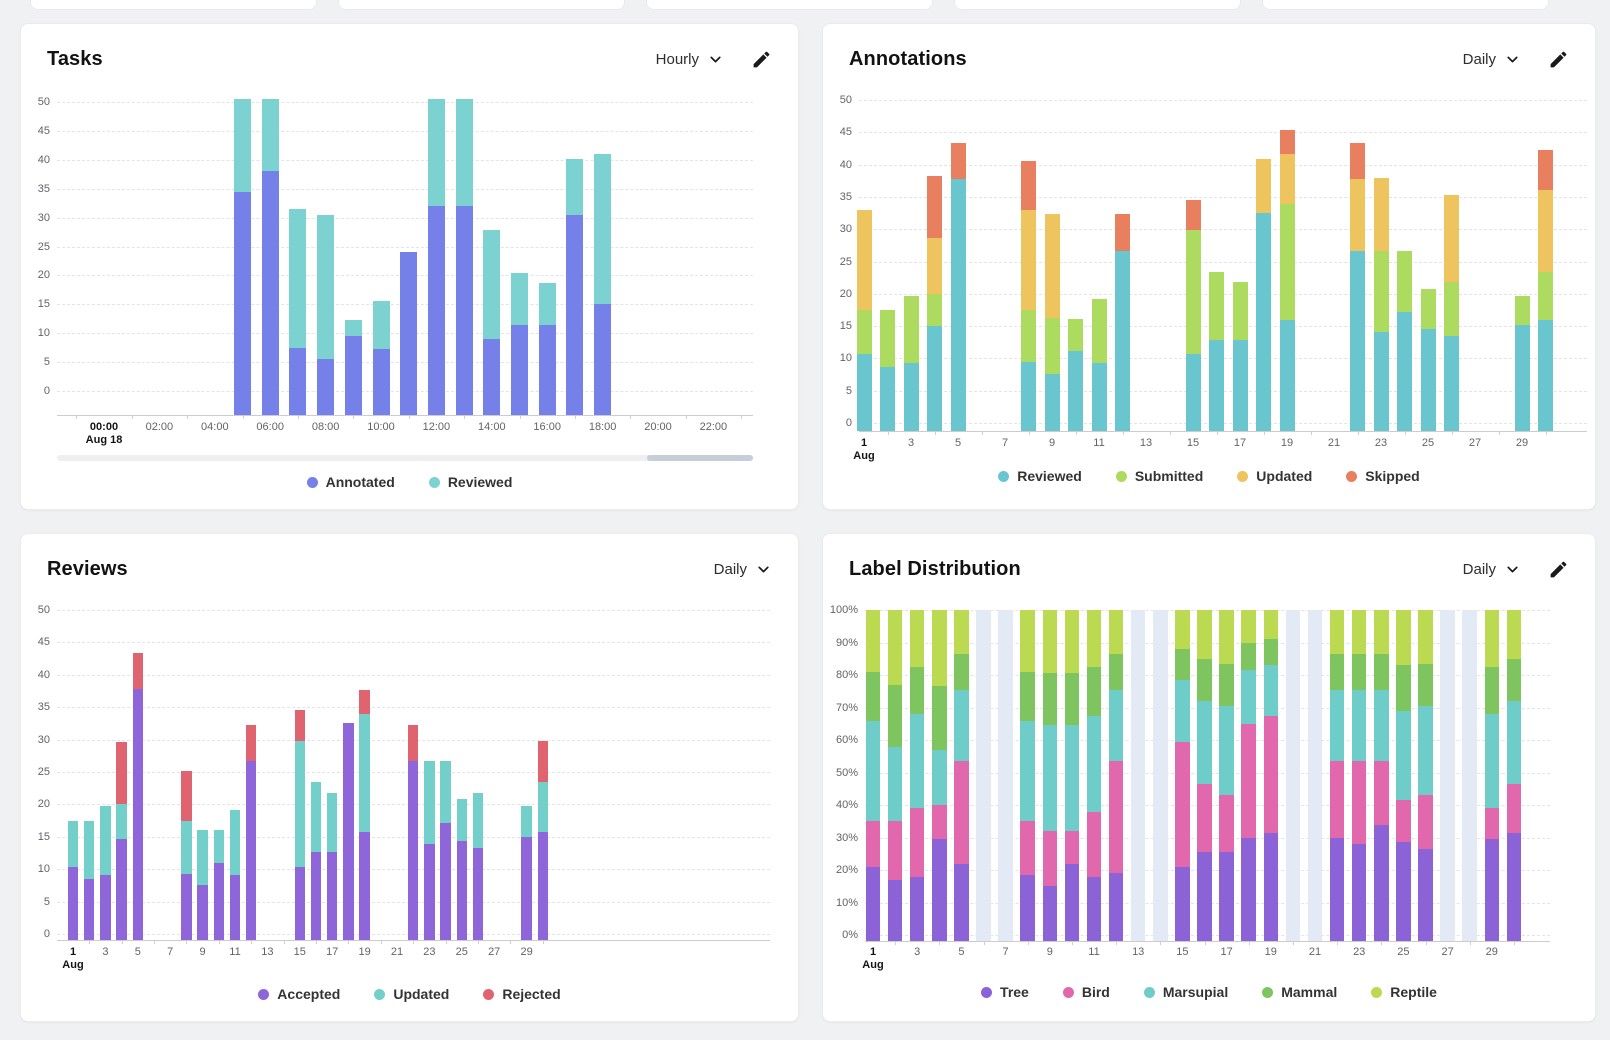 The width and height of the screenshot is (1610, 1040). I want to click on legend-item-skipped: Skipped, so click(1383, 476).